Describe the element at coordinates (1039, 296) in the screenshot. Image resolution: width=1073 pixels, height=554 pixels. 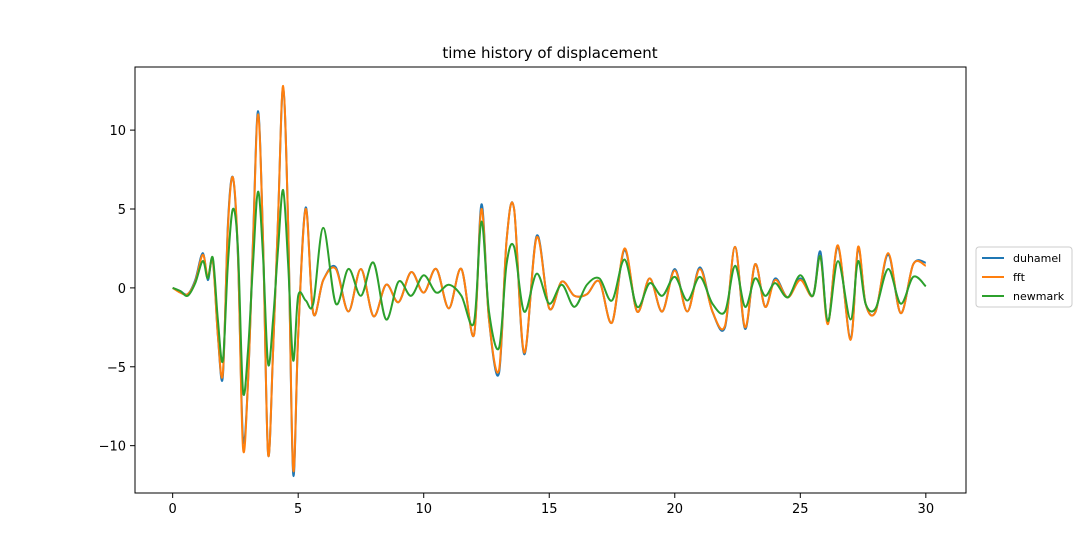
I see `legend-label-newmark: newmark` at that location.